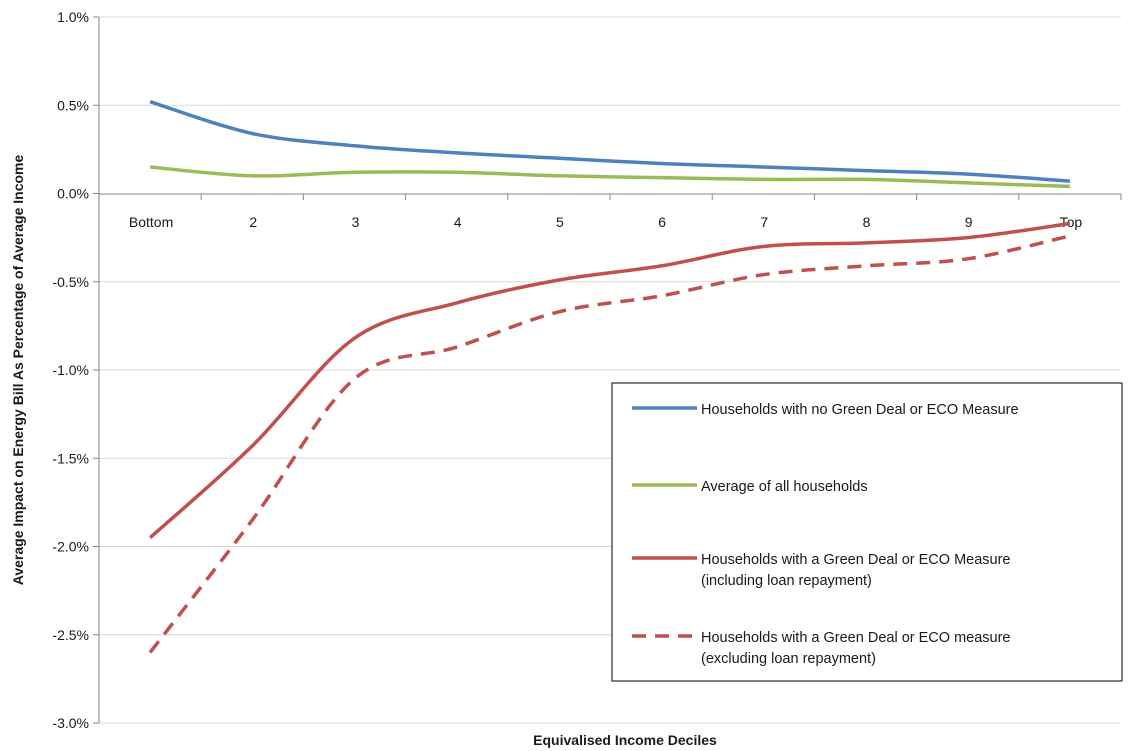  I want to click on y-tick-label: -1.0%, so click(70, 370).